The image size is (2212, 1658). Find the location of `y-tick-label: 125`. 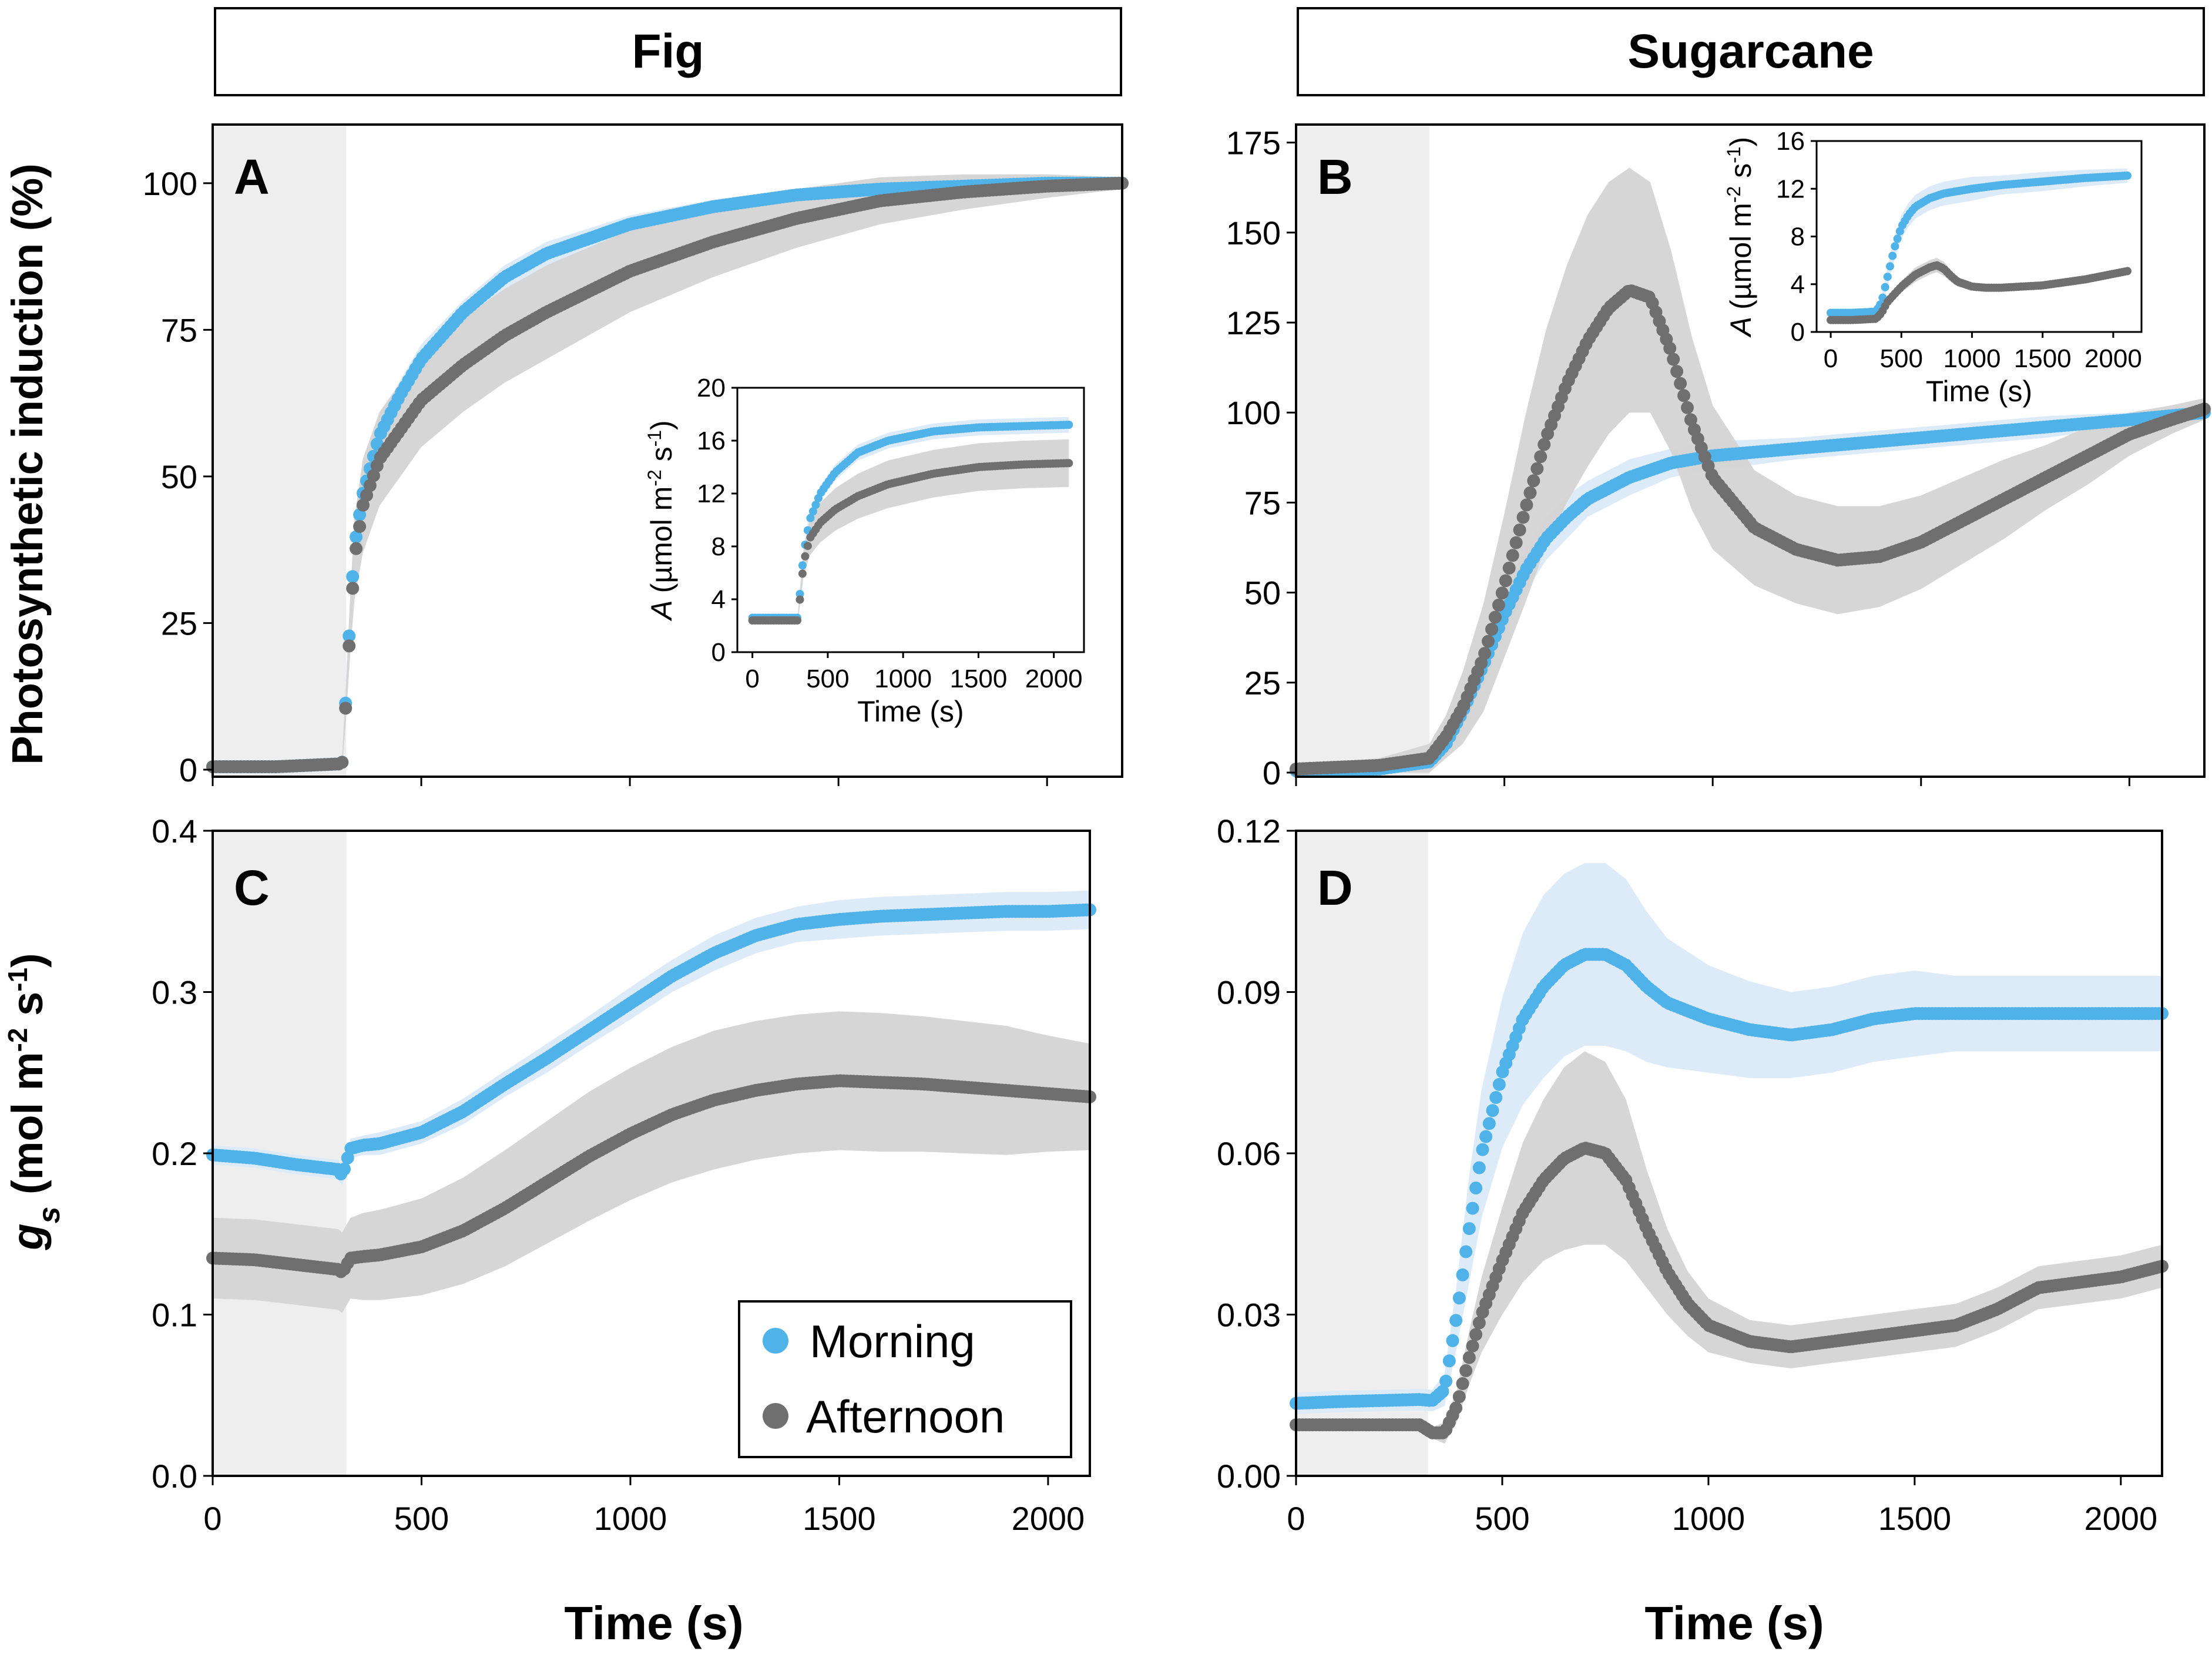

y-tick-label: 125 is located at coordinates (1253, 322).